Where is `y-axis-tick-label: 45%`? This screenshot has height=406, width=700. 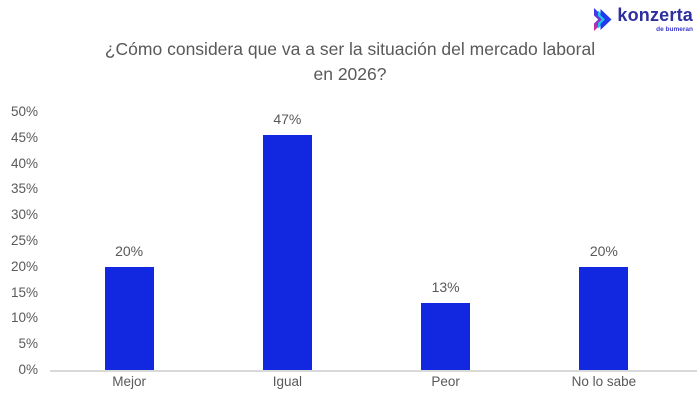 y-axis-tick-label: 45% is located at coordinates (24, 137).